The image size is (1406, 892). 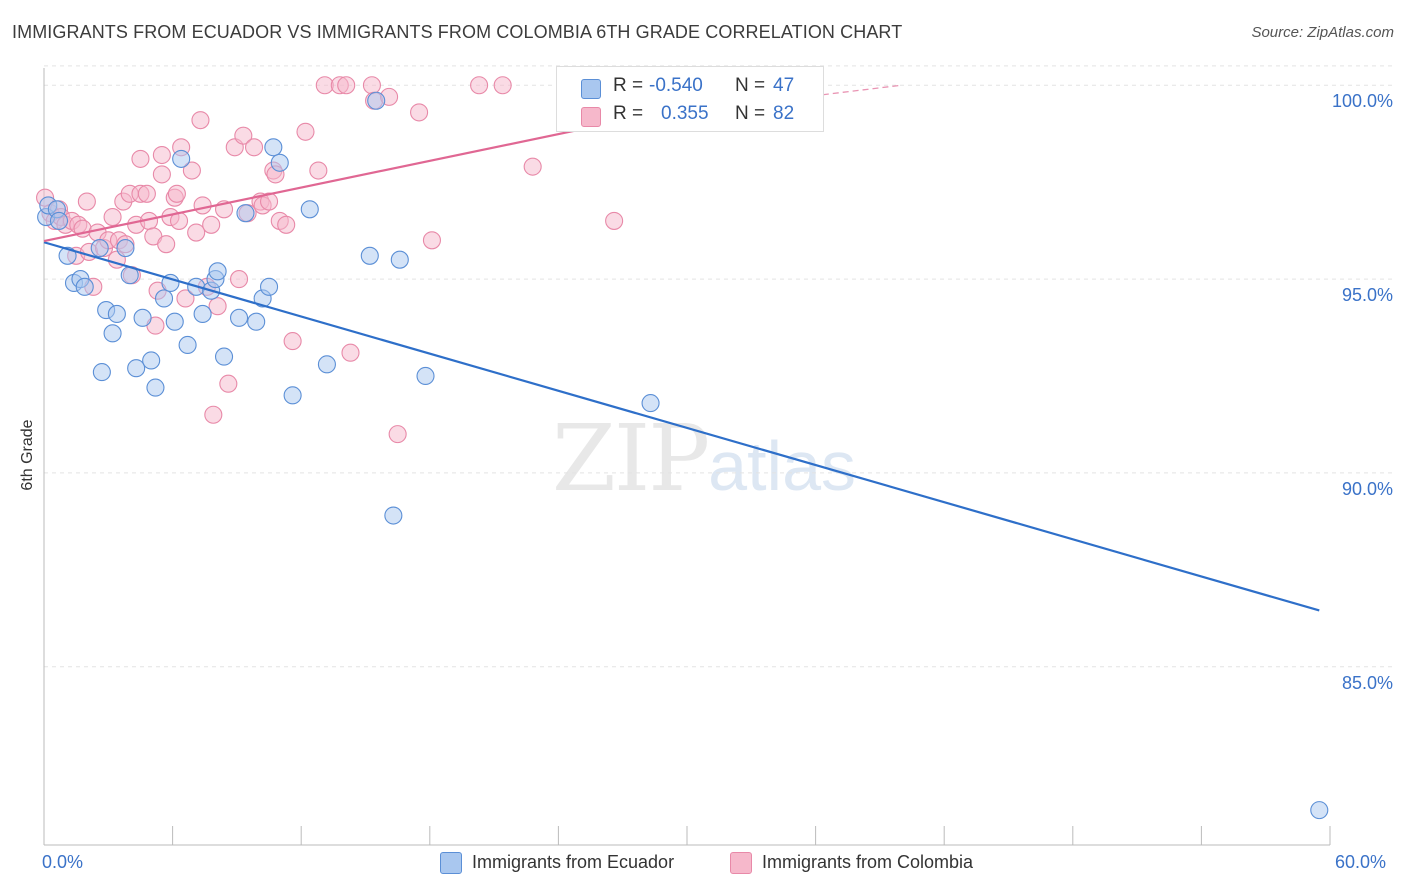 I want to click on stats-row-ecuador: R = -0.540 N = 47, so click(x=690, y=86).